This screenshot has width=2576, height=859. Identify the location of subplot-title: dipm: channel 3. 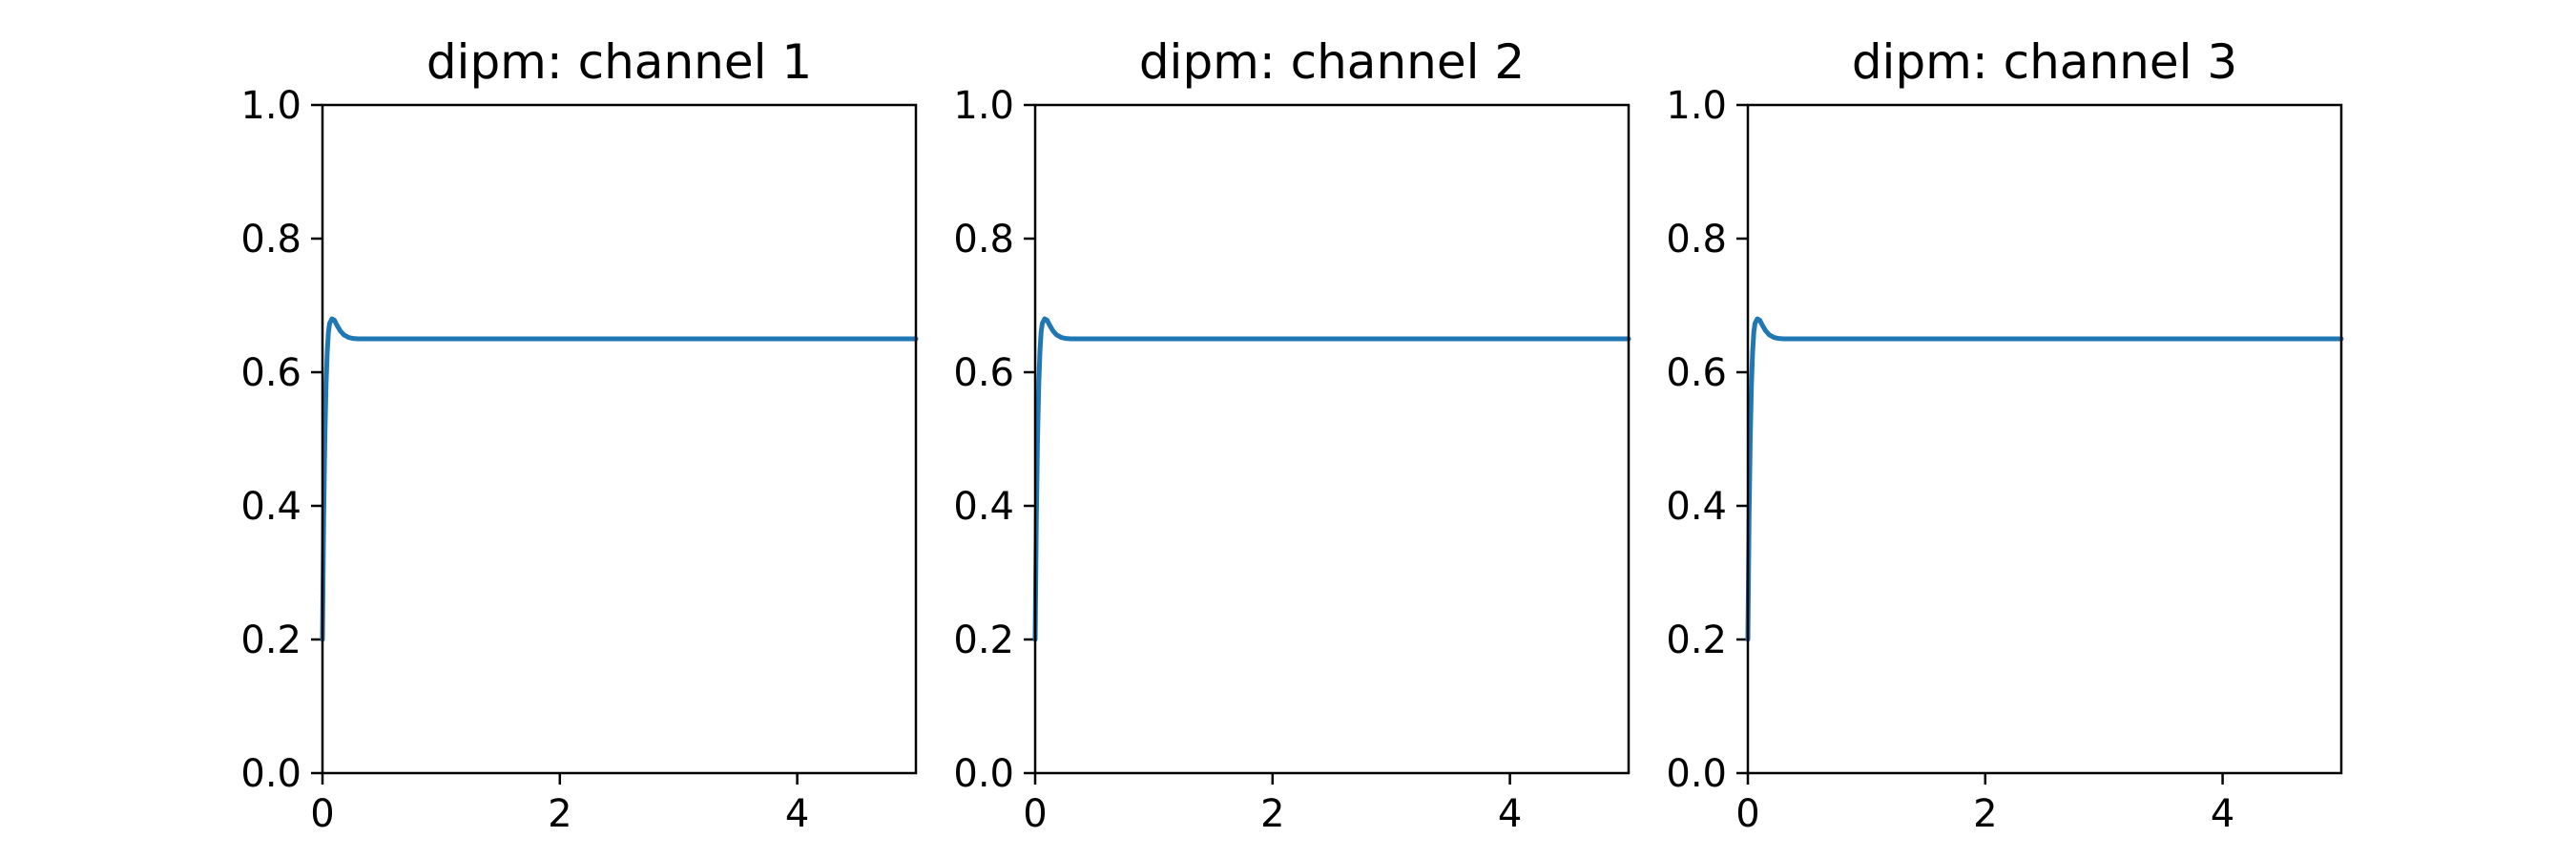
(2044, 62).